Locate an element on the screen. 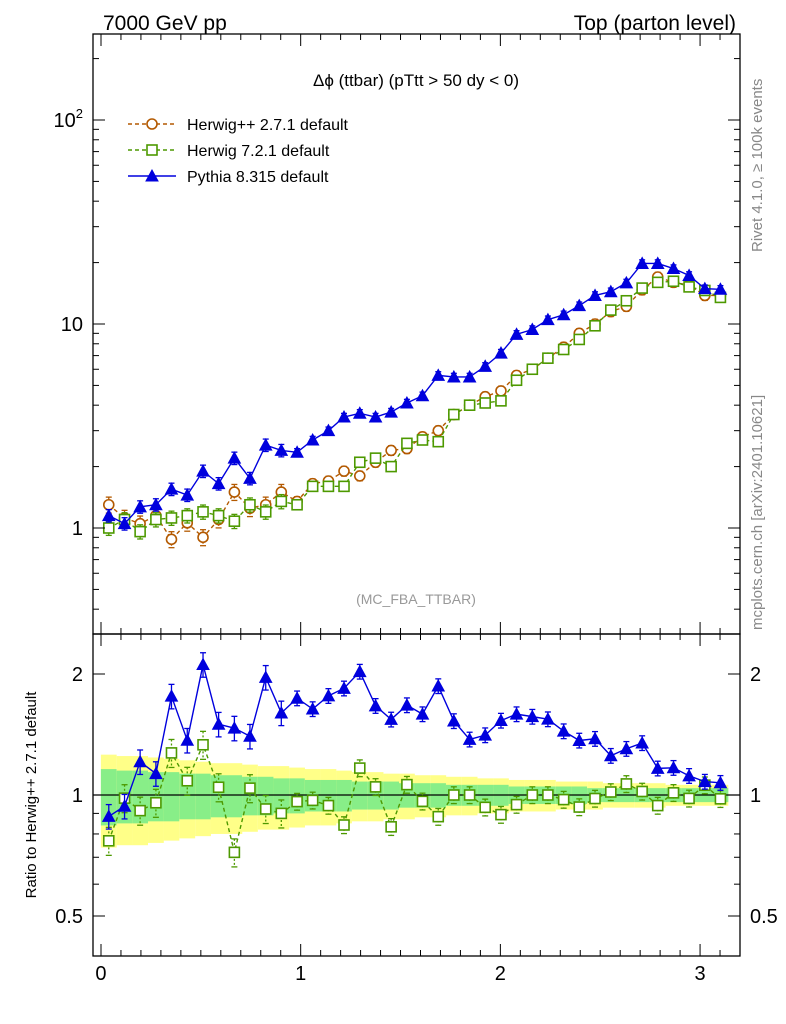 This screenshot has width=786, height=1024. x-tick-label: 1 is located at coordinates (300, 974).